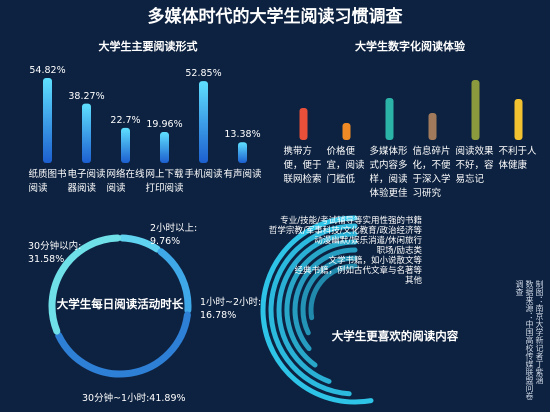  I want to click on category-label: 2小时以上:, so click(174, 228).